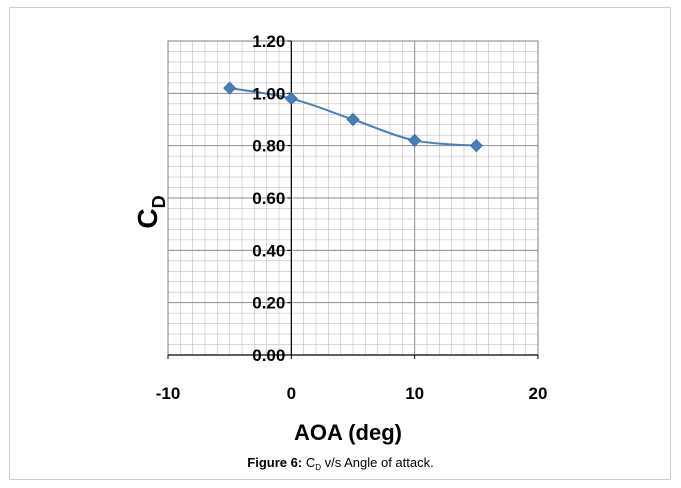 The height and width of the screenshot is (488, 681). Describe the element at coordinates (268, 93) in the screenshot. I see `y-tick-label: 1.00` at that location.